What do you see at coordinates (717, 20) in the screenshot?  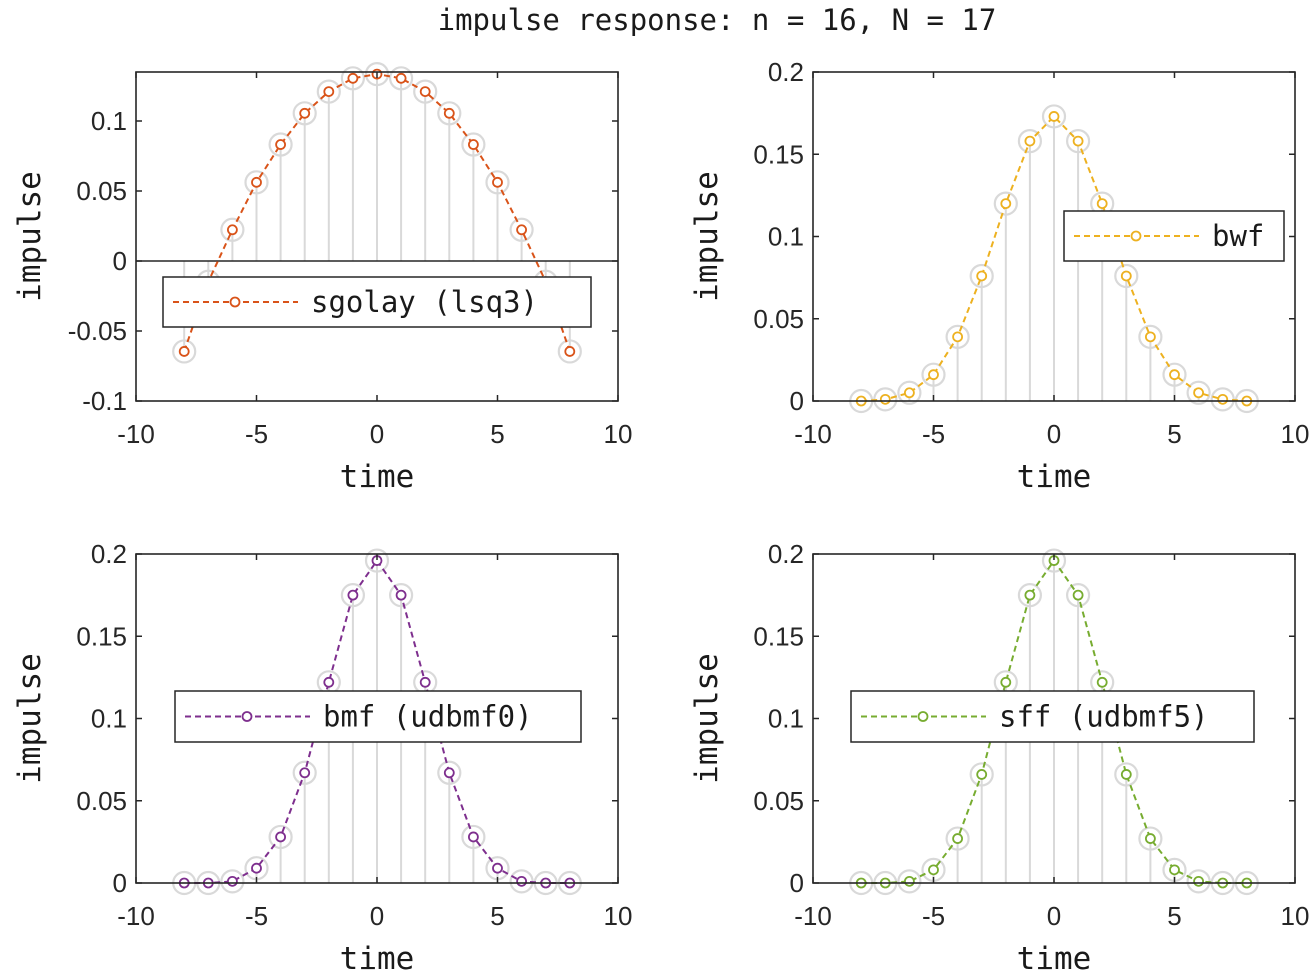 I see `figure-title: impulse response: n = 16, N = 17` at bounding box center [717, 20].